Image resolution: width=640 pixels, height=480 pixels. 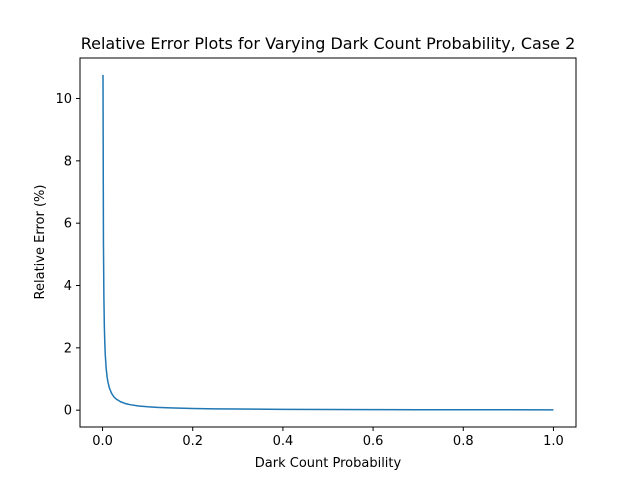 I want to click on x-tick-label: 0.6, so click(x=373, y=441).